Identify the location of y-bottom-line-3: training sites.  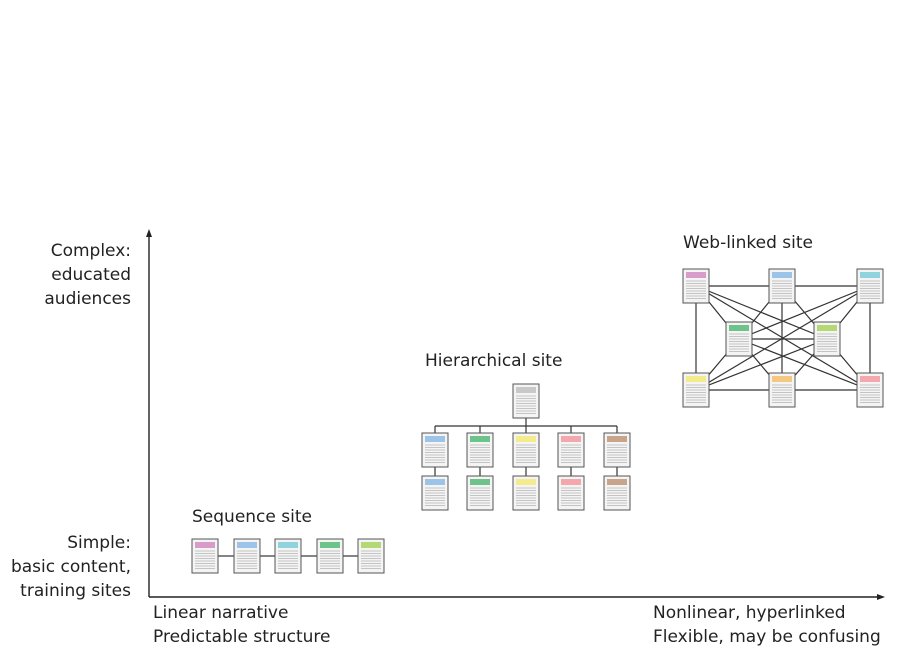
(75, 591).